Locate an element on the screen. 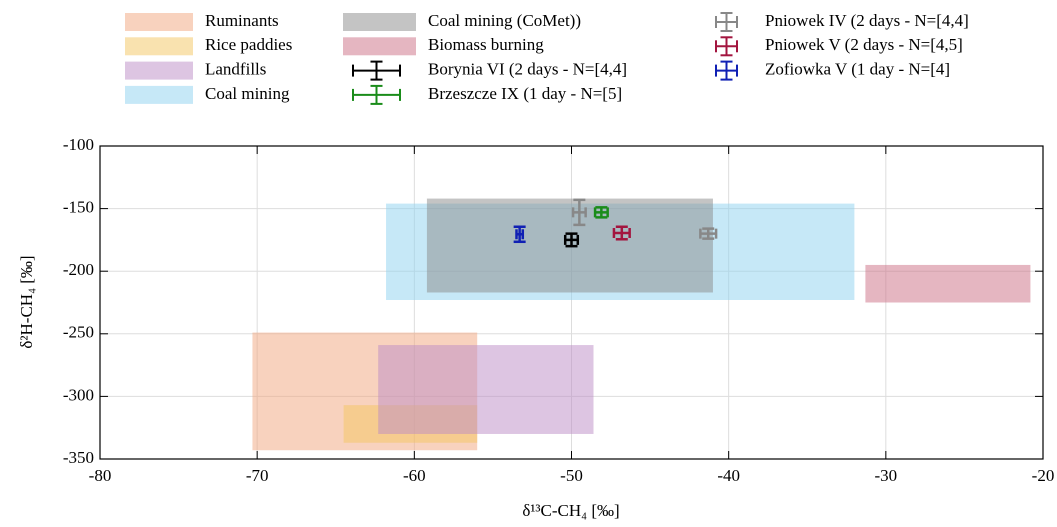 The image size is (1057, 527). y-tick-label: -100 is located at coordinates (78, 144).